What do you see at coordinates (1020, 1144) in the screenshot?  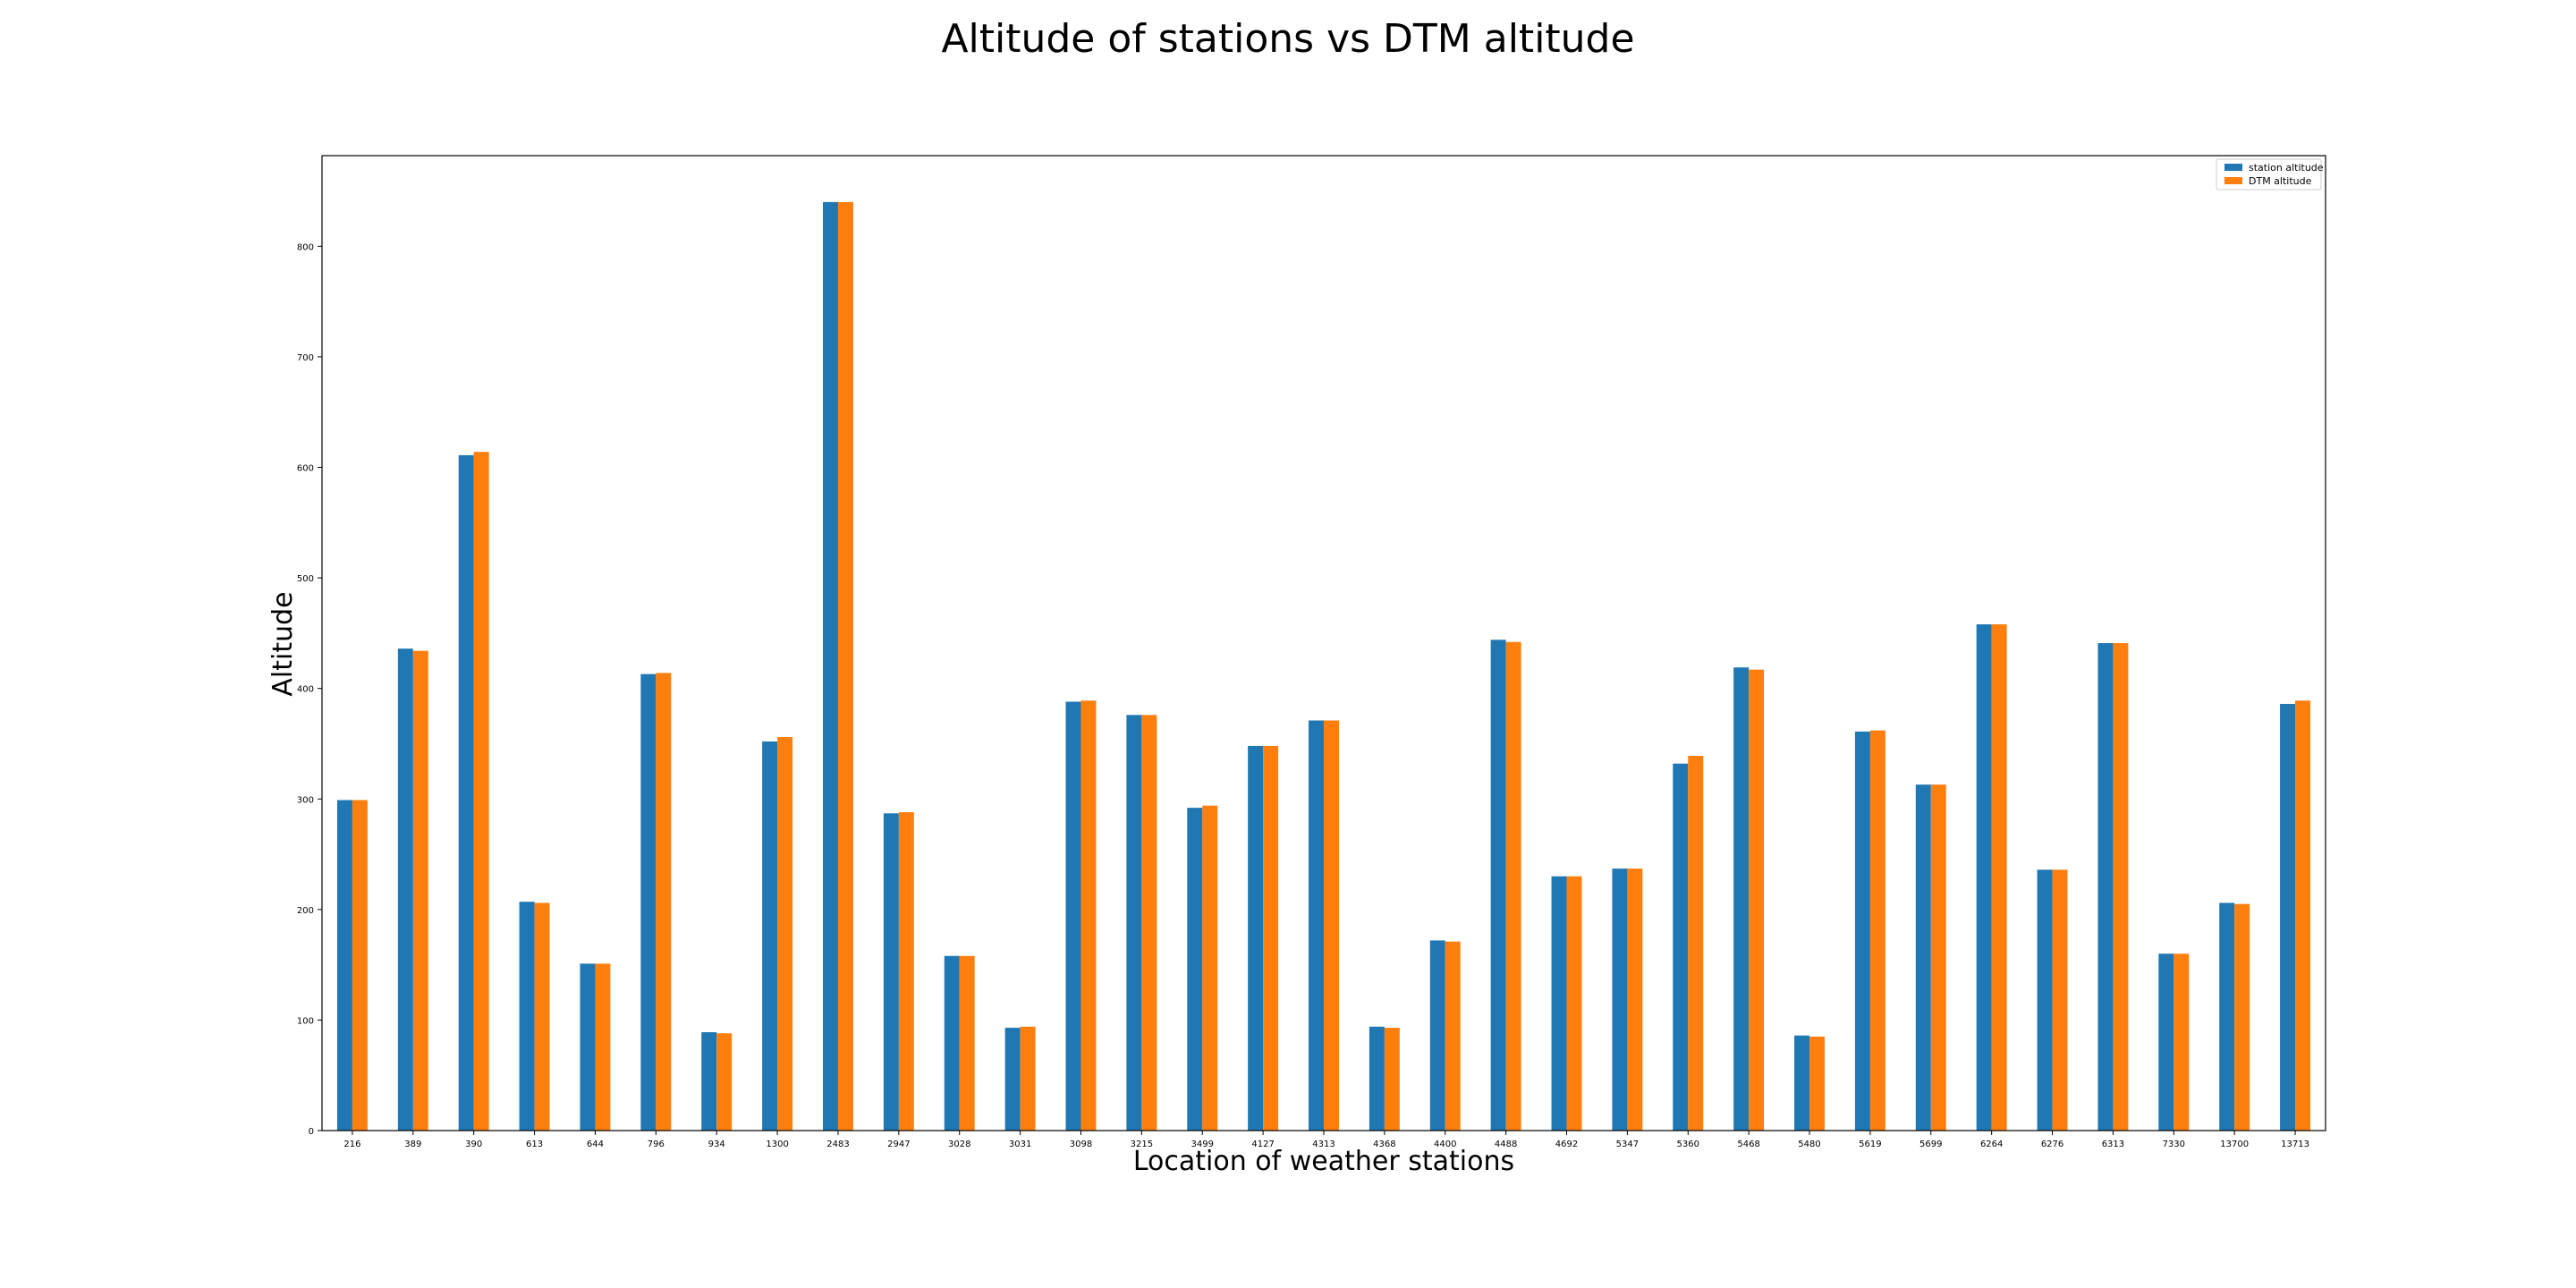 I see `x-tick-label: 3031` at bounding box center [1020, 1144].